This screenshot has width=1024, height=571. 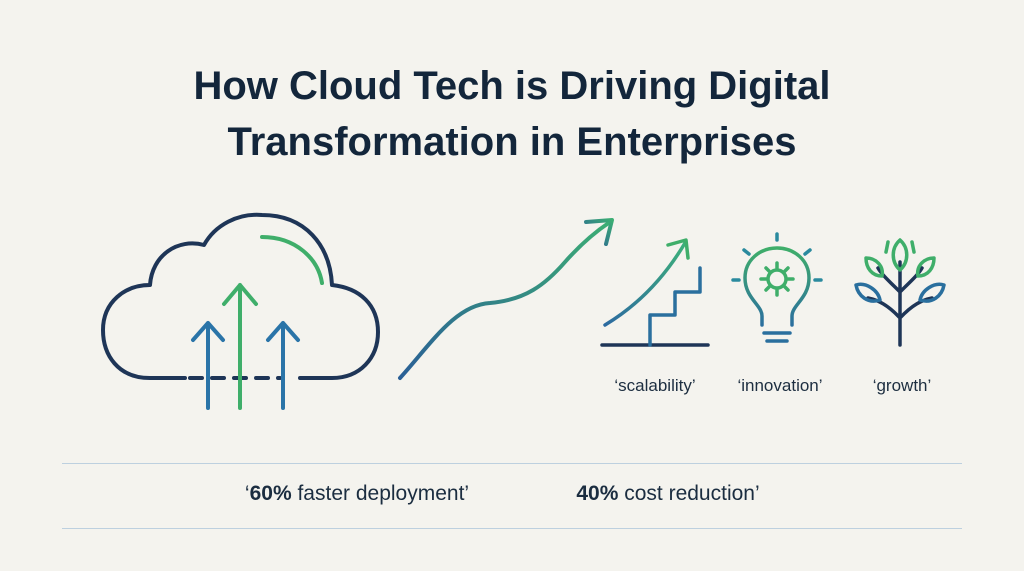 What do you see at coordinates (512, 86) in the screenshot?
I see `title-line: How Cloud Tech is Driving Digital` at bounding box center [512, 86].